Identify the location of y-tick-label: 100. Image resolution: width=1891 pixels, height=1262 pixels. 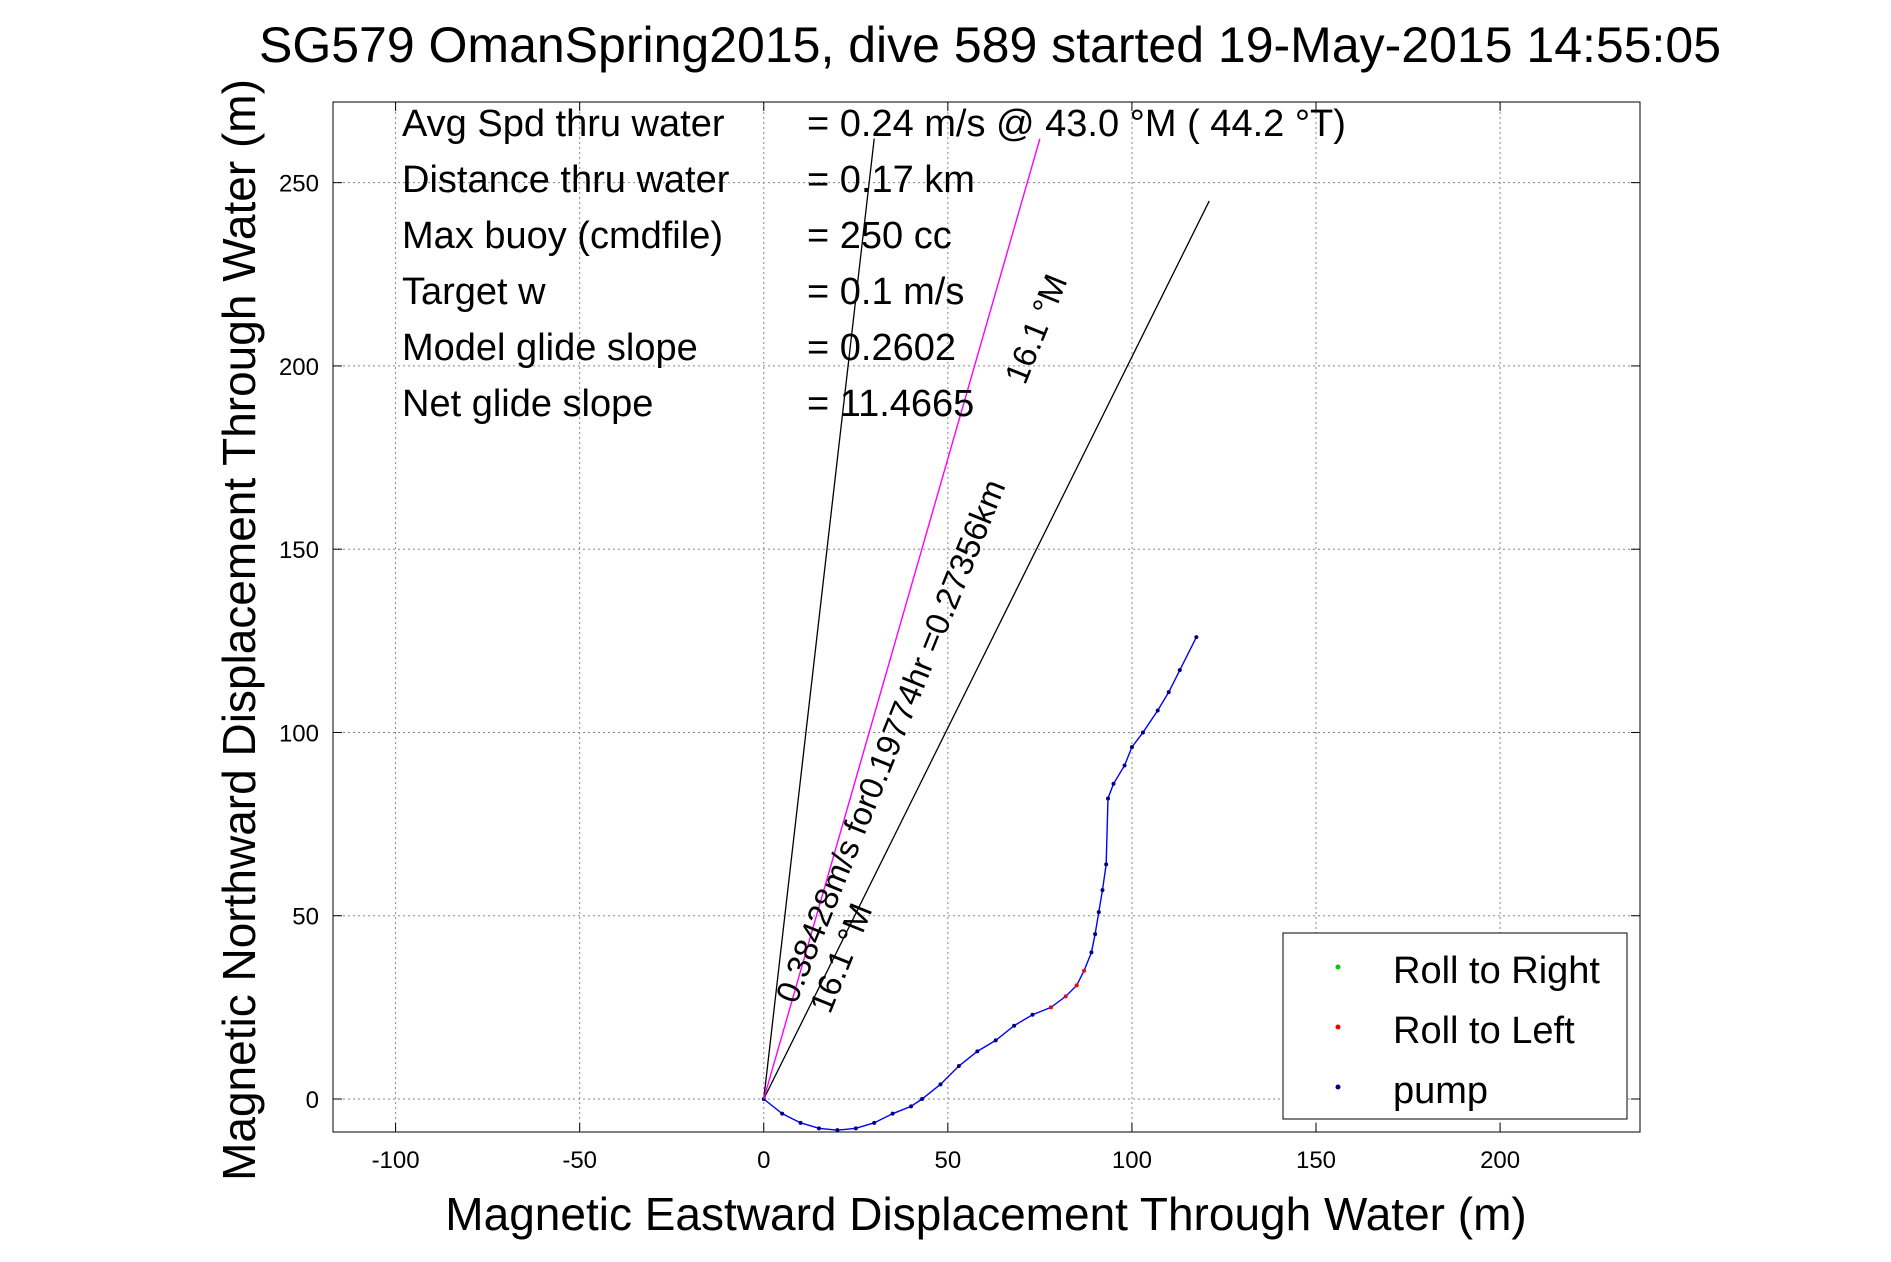
(299, 733).